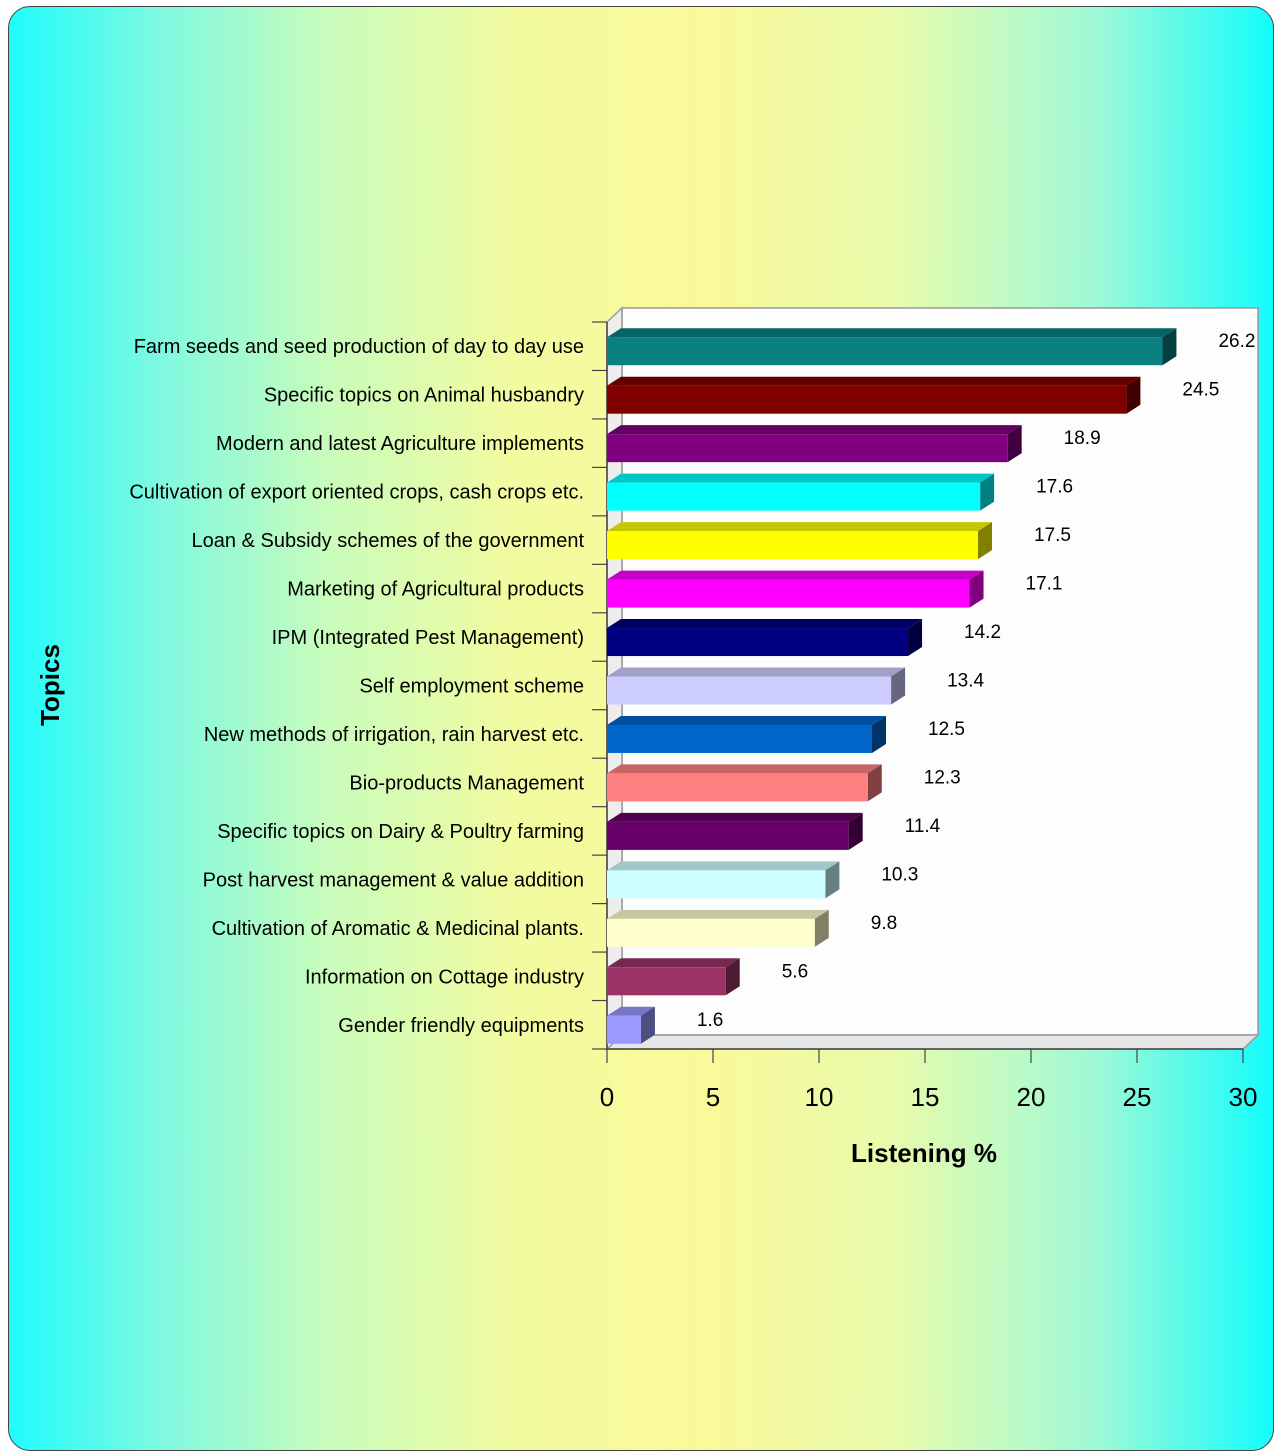  Describe the element at coordinates (923, 826) in the screenshot. I see `bar-value-label: 11.4` at that location.